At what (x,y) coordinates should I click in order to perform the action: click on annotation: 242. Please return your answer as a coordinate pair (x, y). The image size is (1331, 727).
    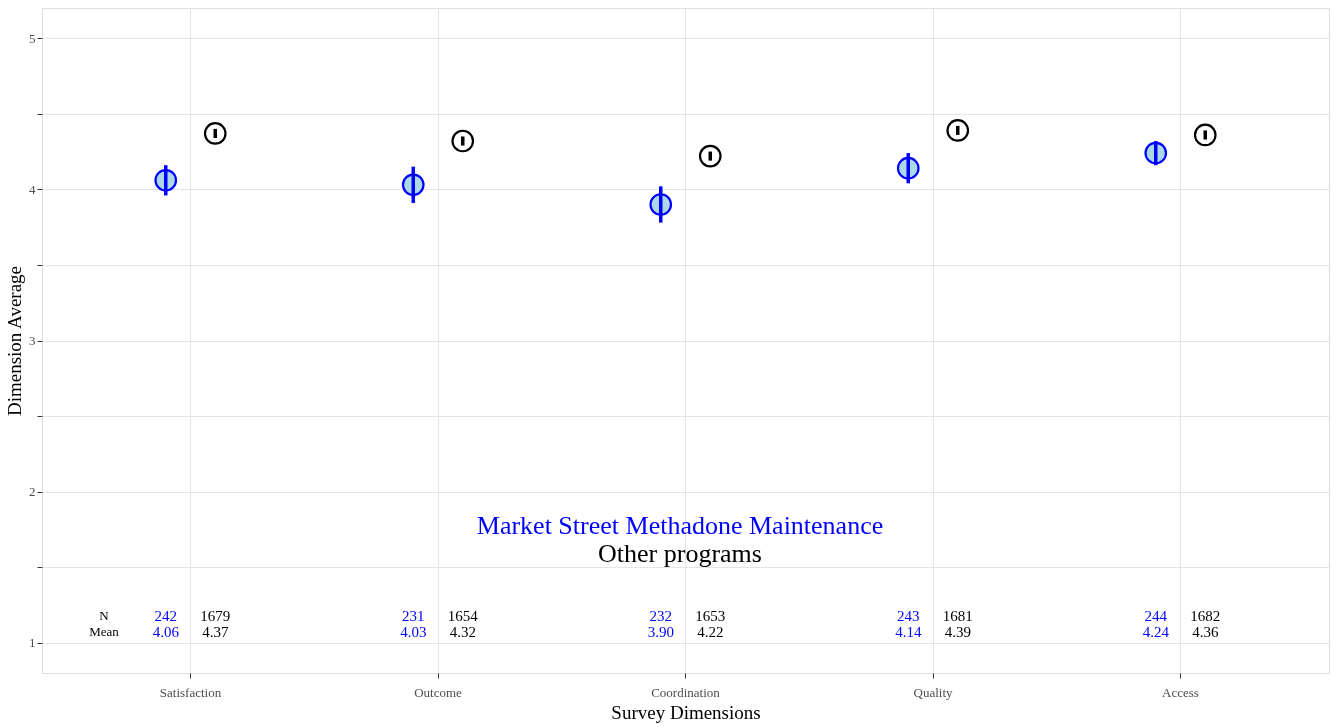
    Looking at the image, I should click on (165, 615).